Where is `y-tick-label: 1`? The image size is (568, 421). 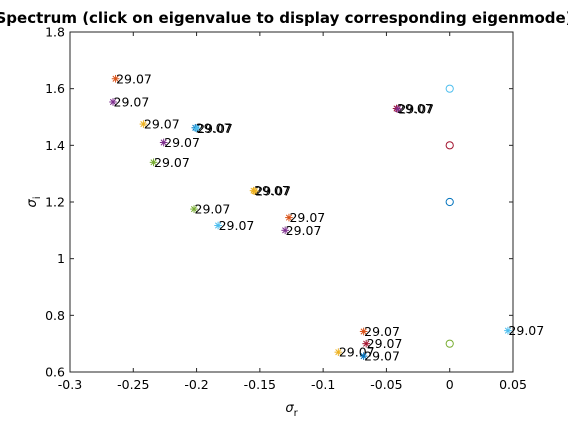 y-tick-label: 1 is located at coordinates (61, 258).